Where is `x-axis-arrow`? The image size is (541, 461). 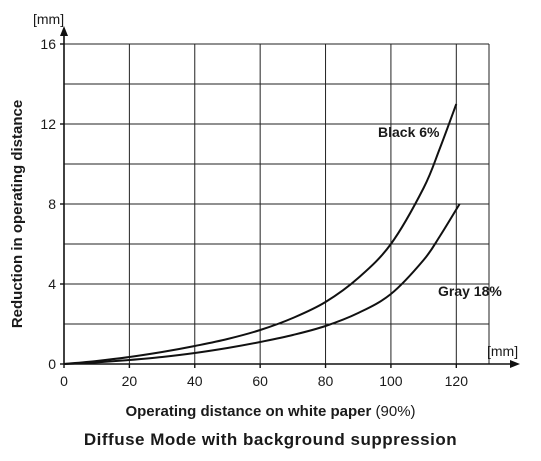 x-axis-arrow is located at coordinates (515, 364).